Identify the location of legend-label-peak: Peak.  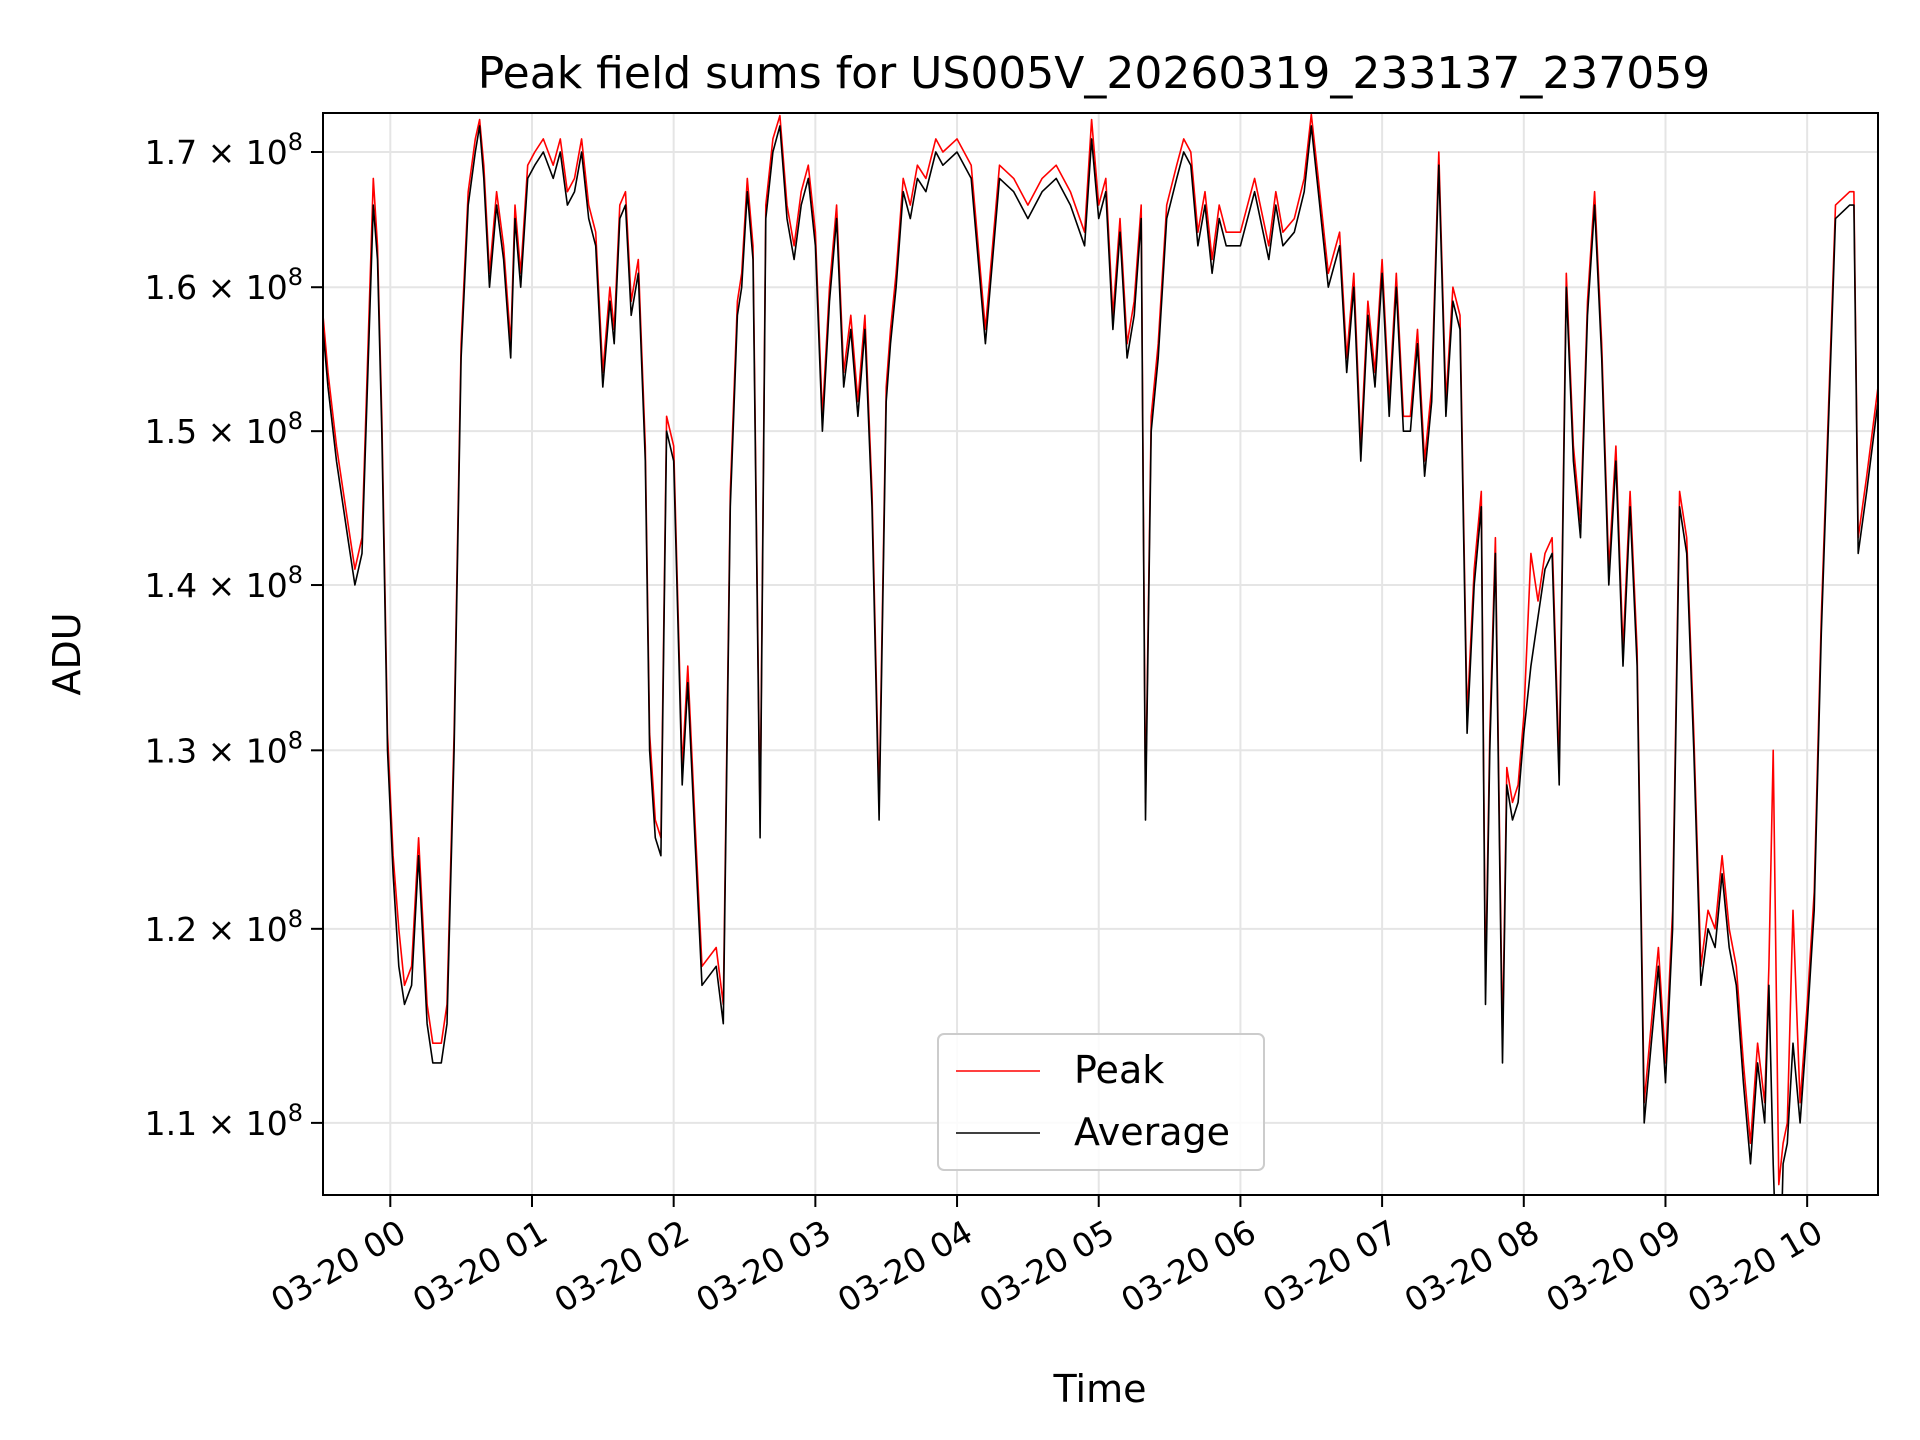
(1119, 1070).